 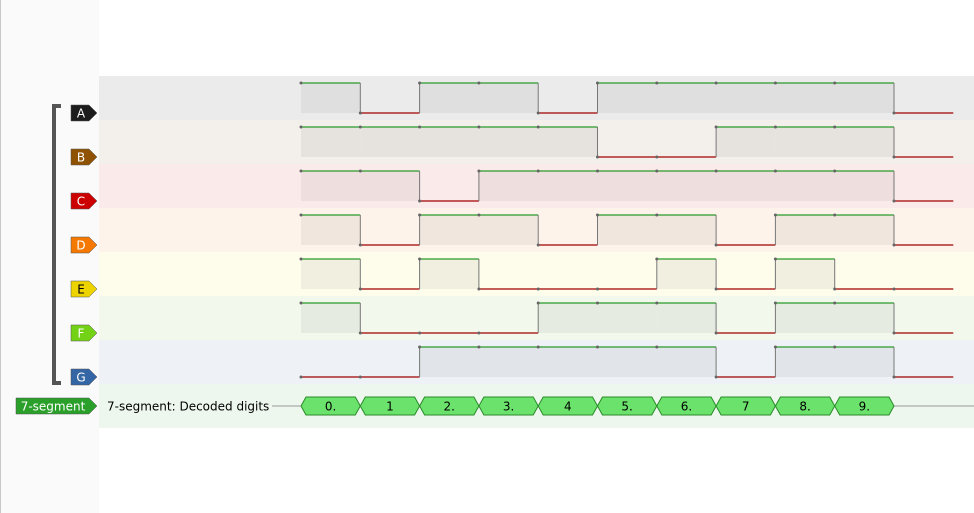 What do you see at coordinates (81, 290) in the screenshot?
I see `channel-label: E` at bounding box center [81, 290].